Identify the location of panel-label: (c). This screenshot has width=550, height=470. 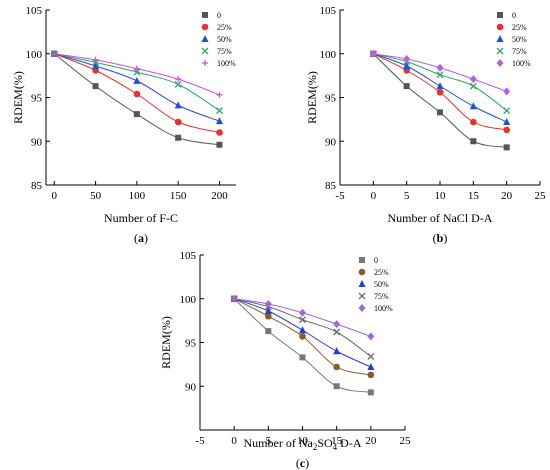
(302, 463).